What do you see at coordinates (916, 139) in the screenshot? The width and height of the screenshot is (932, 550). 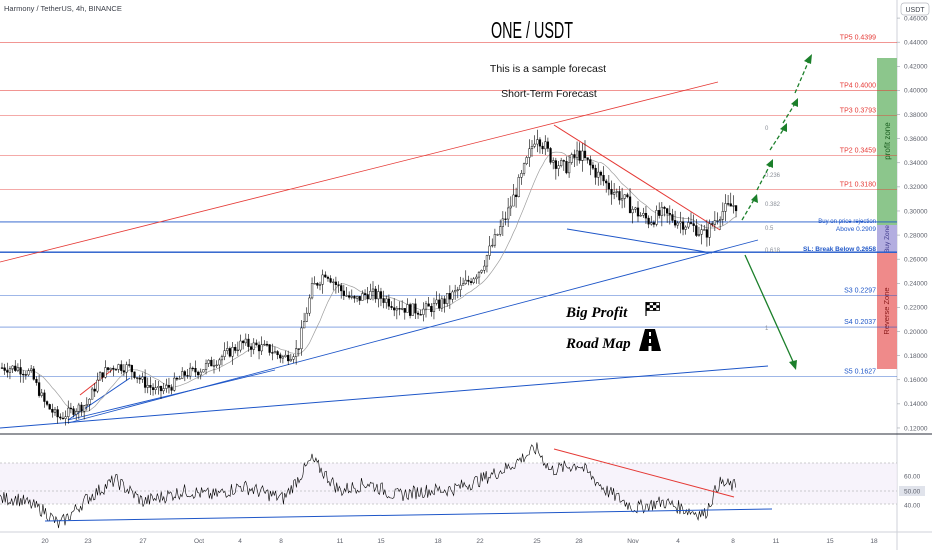 I see `price-tick-label: 0.36000` at bounding box center [916, 139].